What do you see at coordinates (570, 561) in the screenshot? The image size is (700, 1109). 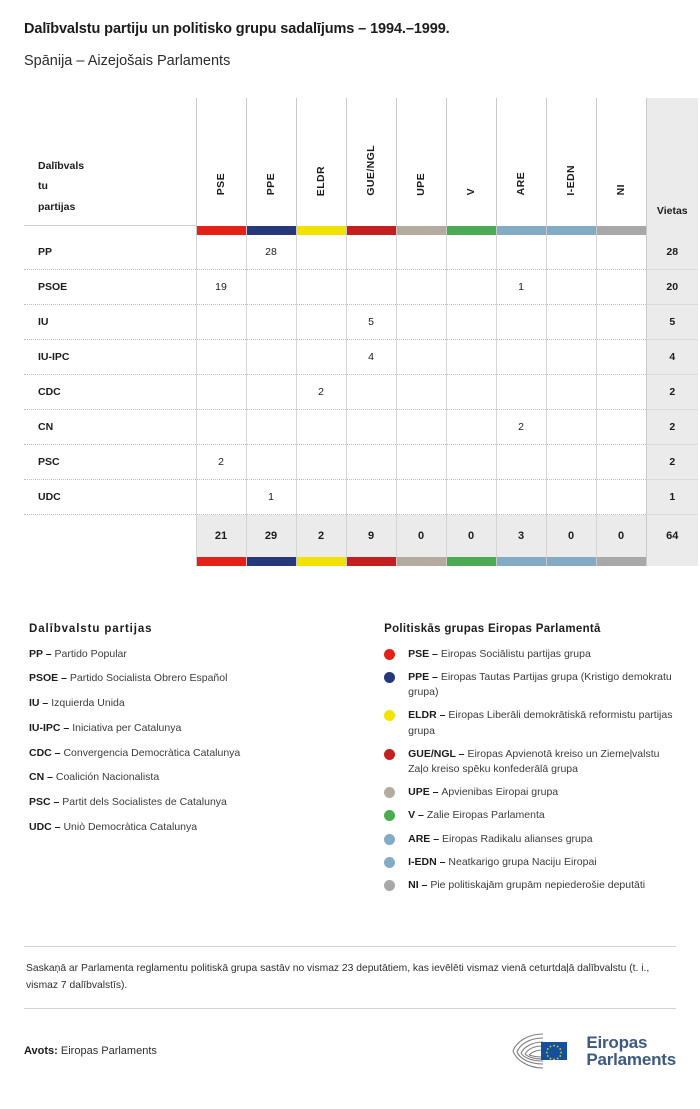 I see `bottom-color-swatch-i-edn` at bounding box center [570, 561].